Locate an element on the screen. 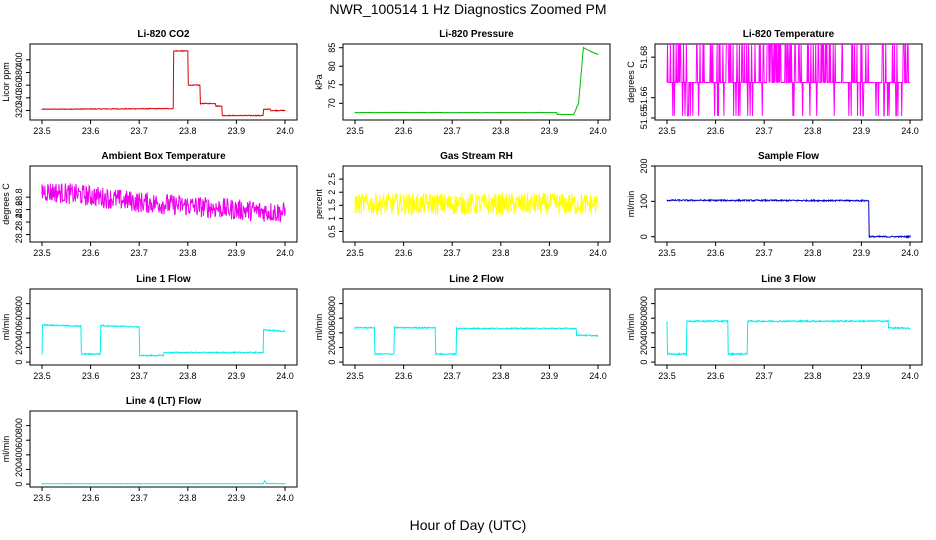 The image size is (936, 540). chart-title: Line 1 Flow is located at coordinates (163, 279).